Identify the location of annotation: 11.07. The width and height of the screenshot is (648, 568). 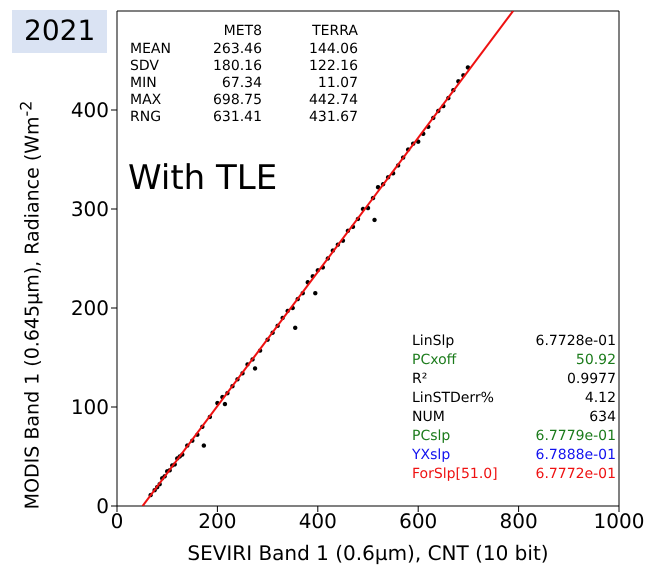
(338, 83).